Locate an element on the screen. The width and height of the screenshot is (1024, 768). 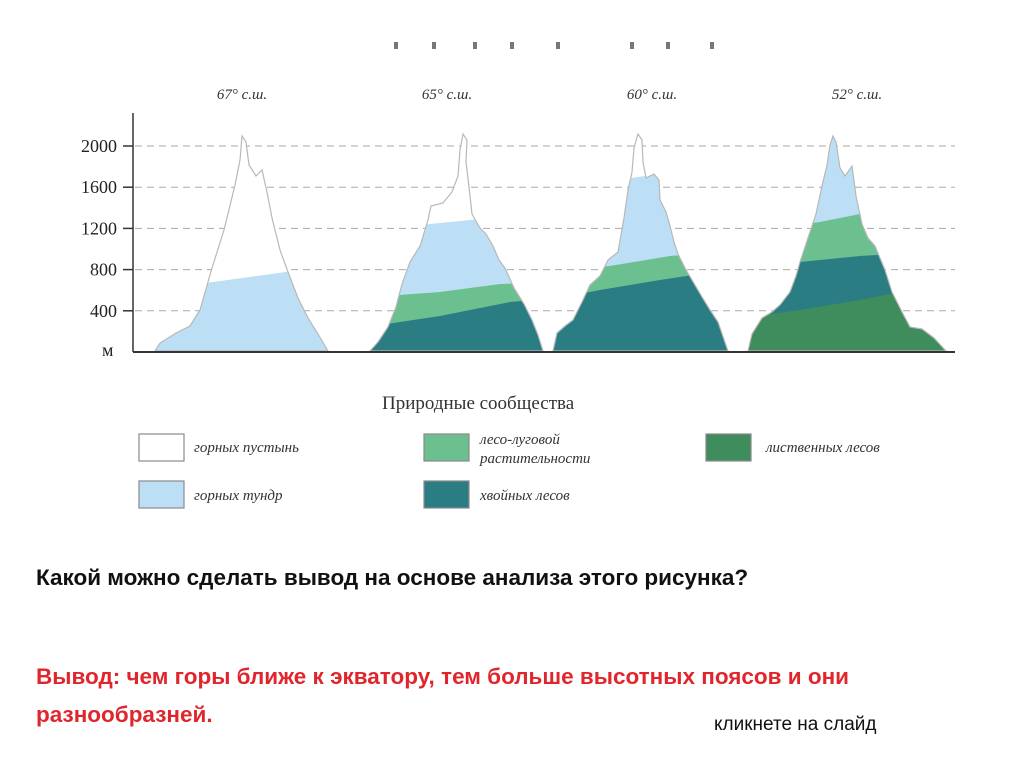
click-hint: кликнете на слайд is located at coordinates (795, 724).